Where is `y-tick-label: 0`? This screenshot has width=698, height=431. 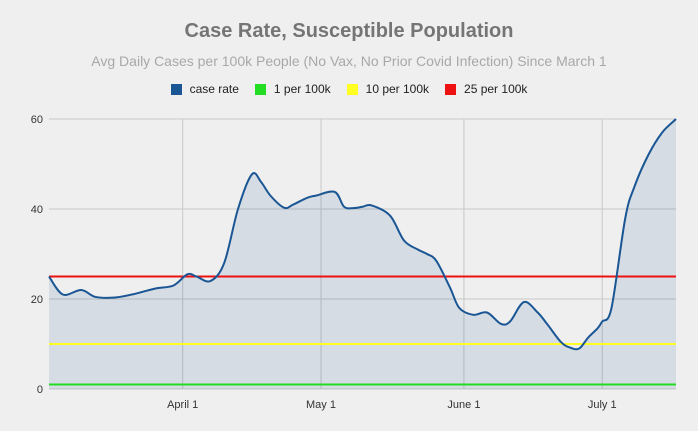
y-tick-label: 0 is located at coordinates (40, 390).